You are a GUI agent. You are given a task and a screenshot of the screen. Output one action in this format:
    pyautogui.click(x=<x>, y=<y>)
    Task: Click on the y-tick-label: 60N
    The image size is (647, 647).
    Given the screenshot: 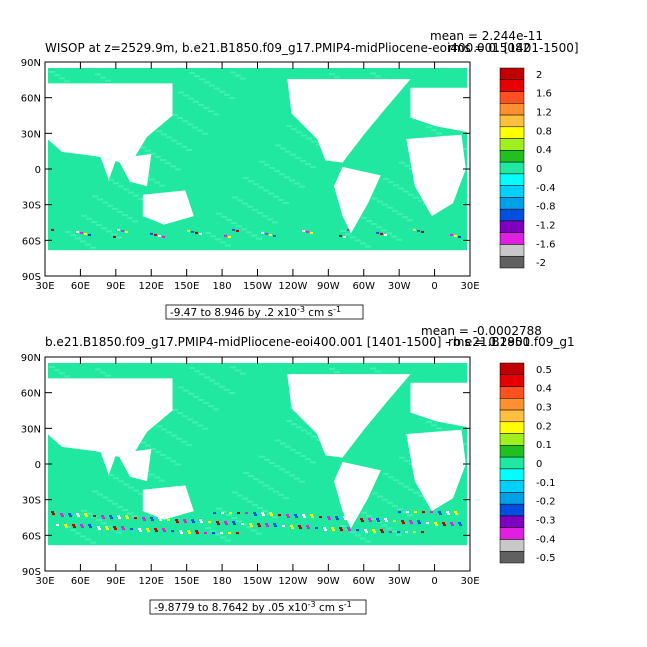 What is the action you would take?
    pyautogui.click(x=31, y=394)
    